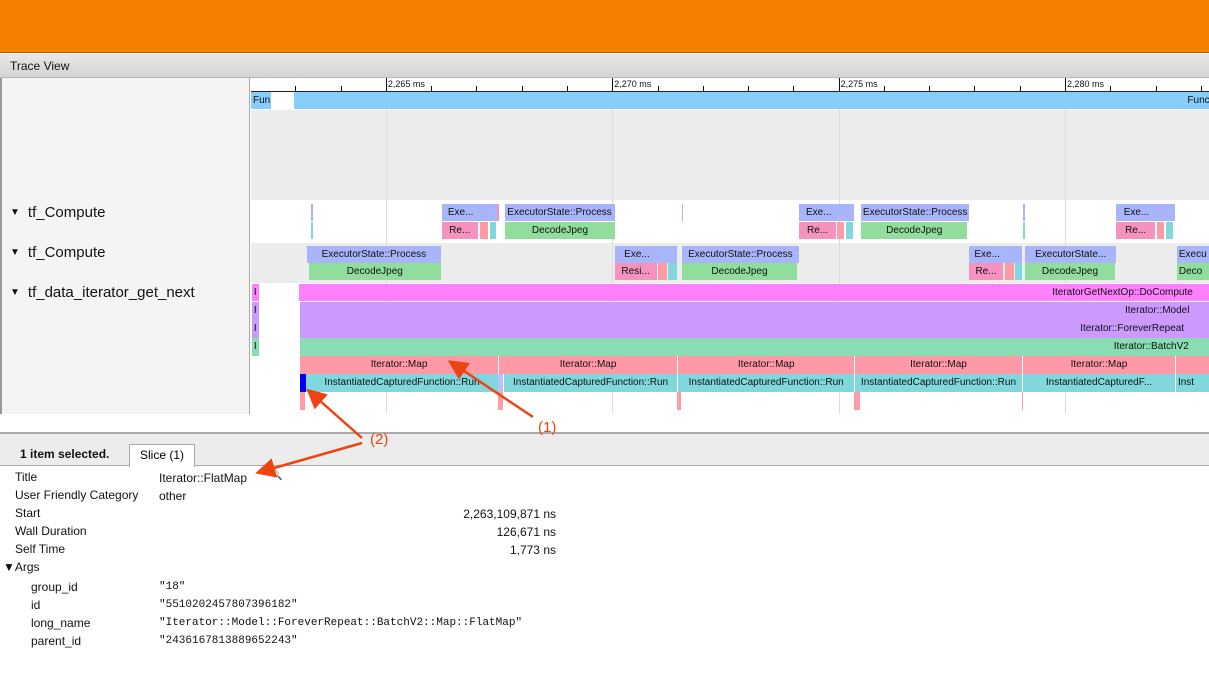  What do you see at coordinates (751, 100) in the screenshot?
I see `trace-slice: FunctionRun` at bounding box center [751, 100].